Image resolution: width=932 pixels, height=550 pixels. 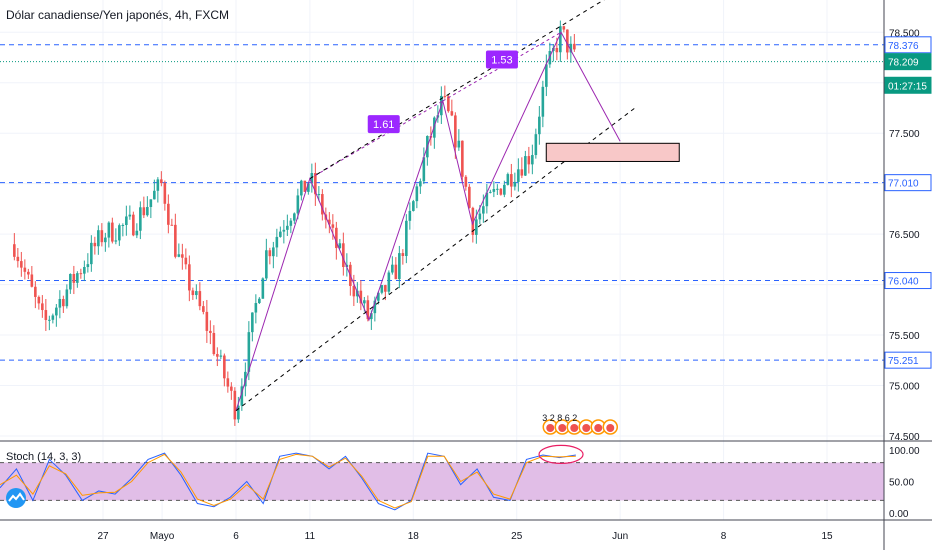 What do you see at coordinates (908, 202) in the screenshot?
I see `price-labels: 78.376 78.209 01:27:15 77.010 76.040 75.251` at bounding box center [908, 202].